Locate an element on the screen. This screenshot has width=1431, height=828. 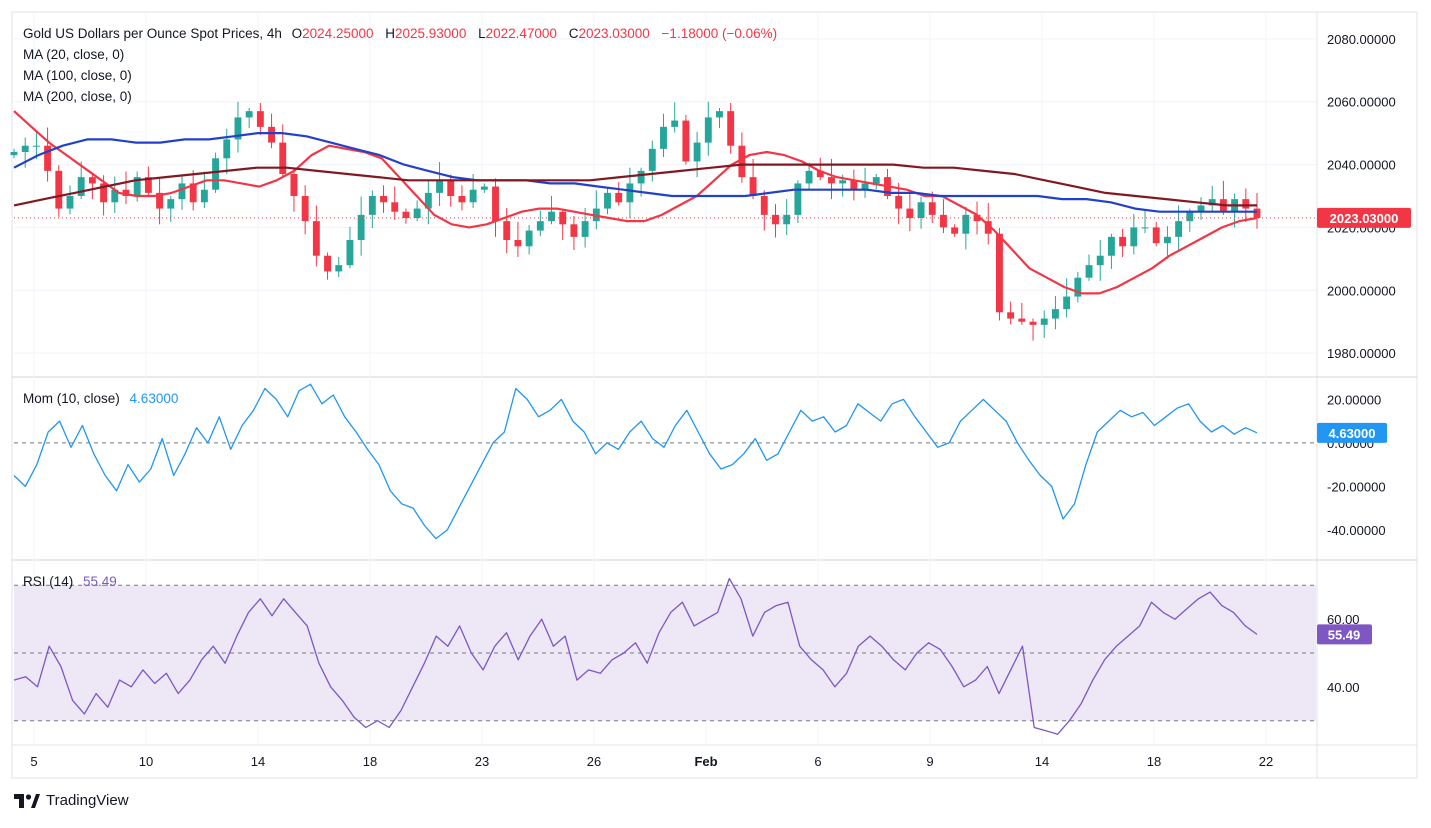
change-value: −1.18000 (−0.06%) is located at coordinates (720, 33).